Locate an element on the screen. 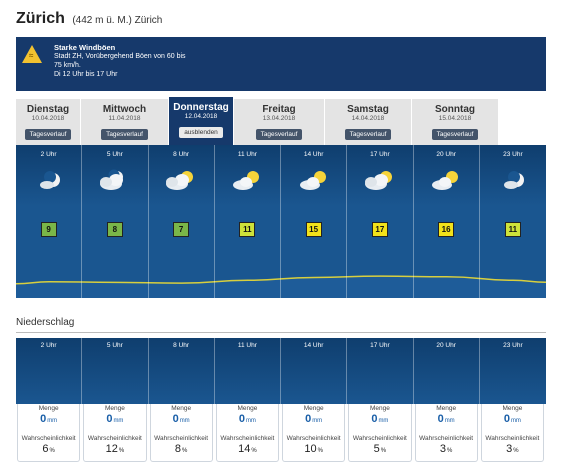 The image size is (561, 469). probability-value: 8% is located at coordinates (181, 450).